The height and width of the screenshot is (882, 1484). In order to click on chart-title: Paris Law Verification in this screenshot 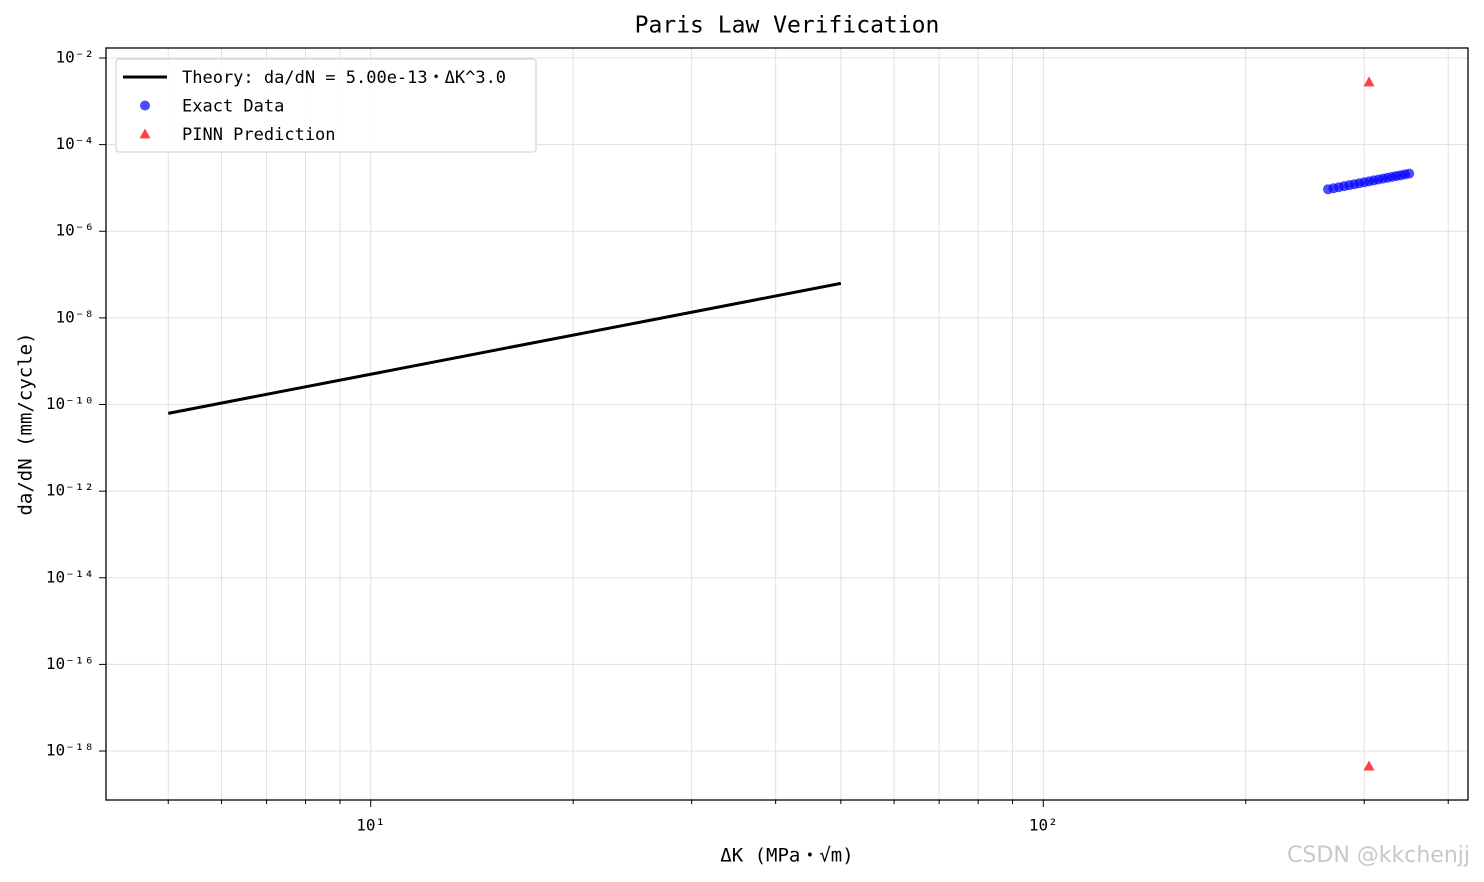, I will do `click(787, 26)`.